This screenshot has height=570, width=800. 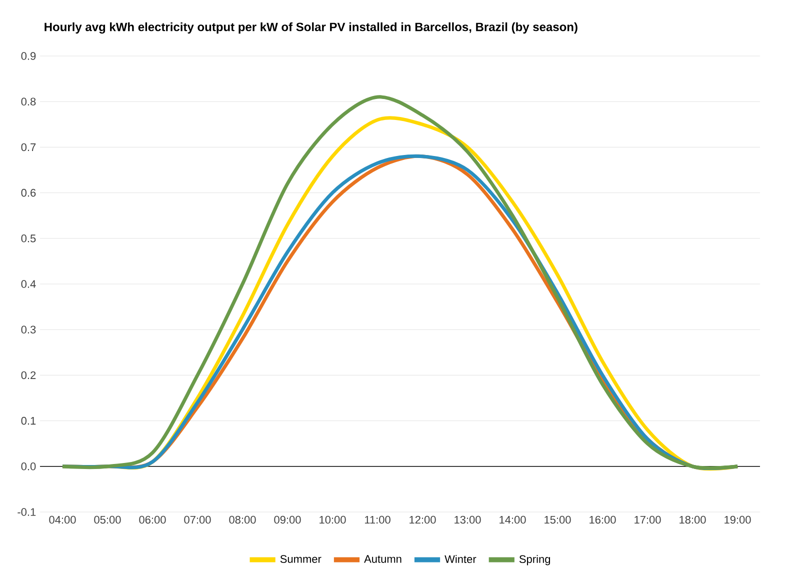 What do you see at coordinates (28, 375) in the screenshot?
I see `y-tick-label: 0.2` at bounding box center [28, 375].